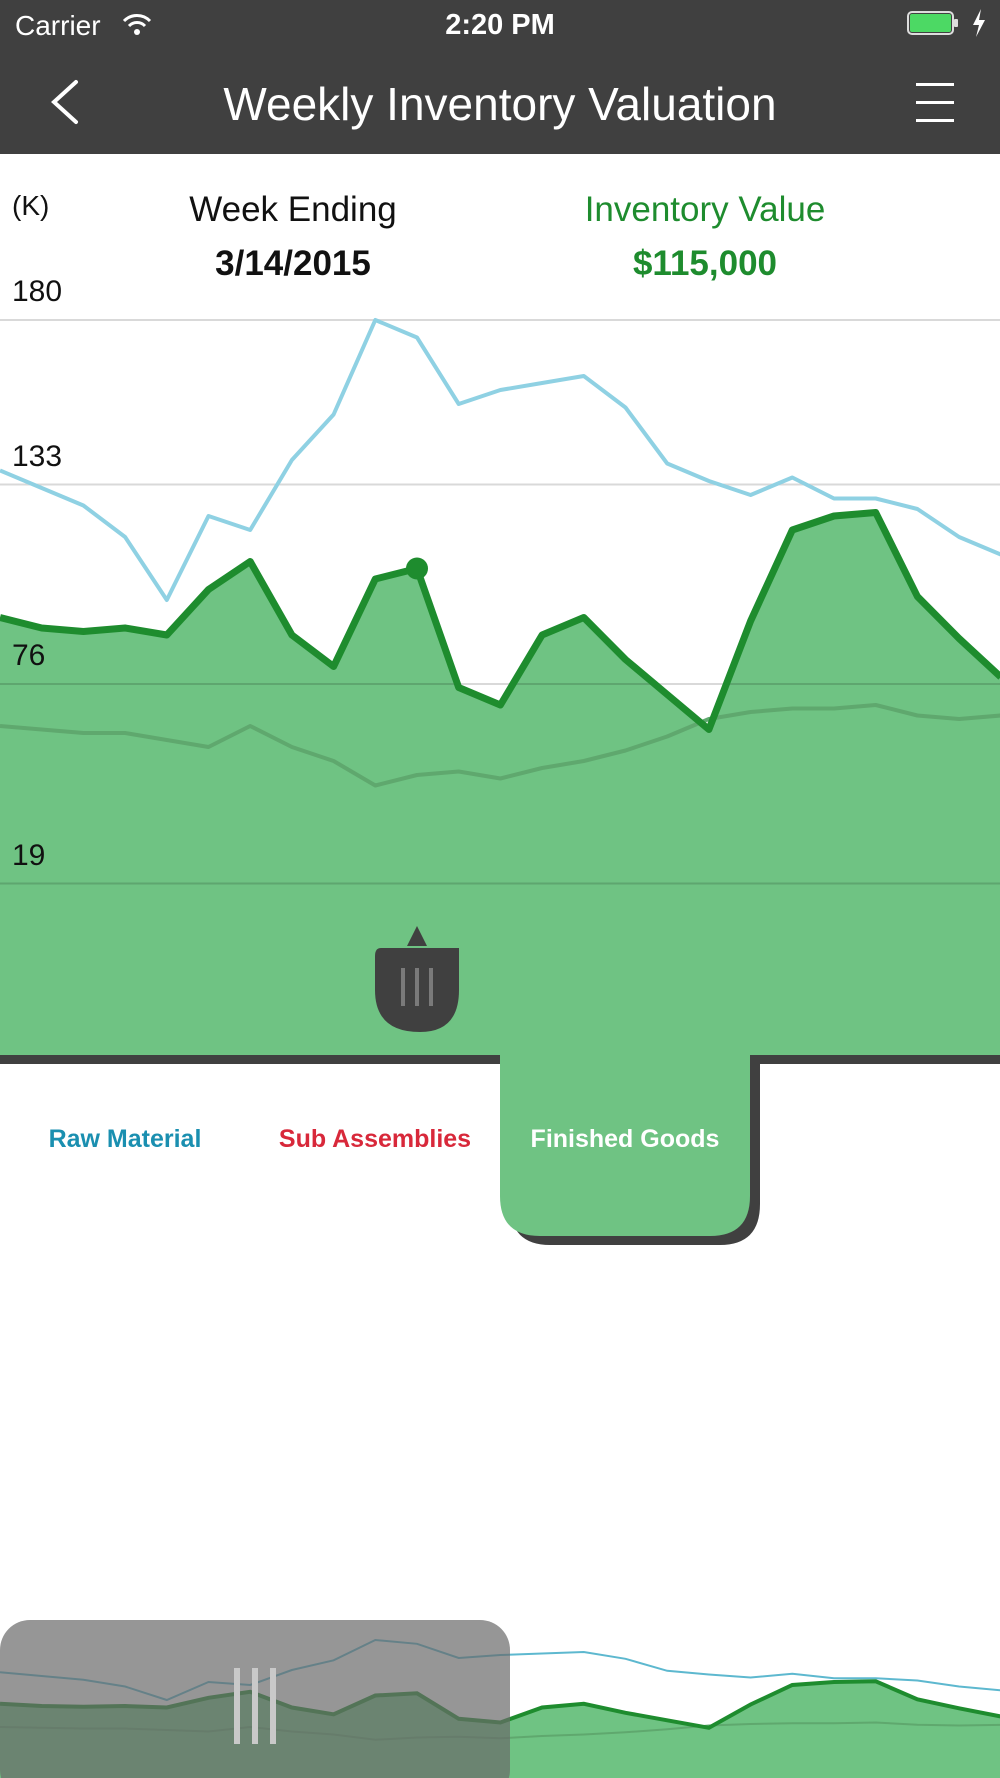 This screenshot has width=1000, height=1778. Describe the element at coordinates (705, 209) in the screenshot. I see `inventory-value-label: Inventory Value` at that location.